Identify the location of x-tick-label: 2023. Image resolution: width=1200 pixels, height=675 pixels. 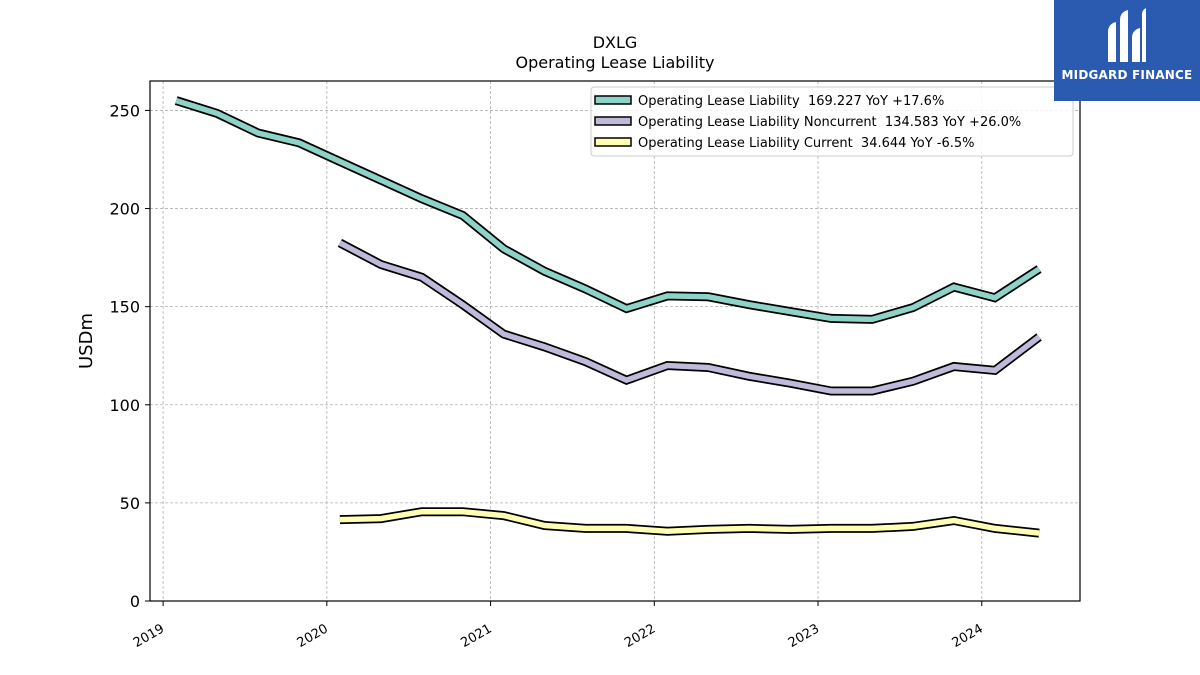
(804, 636).